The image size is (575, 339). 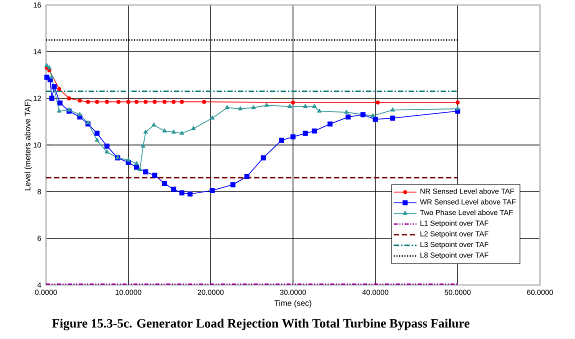 What do you see at coordinates (28, 145) in the screenshot?
I see `y-axis-title: Level (meters above TAF)` at bounding box center [28, 145].